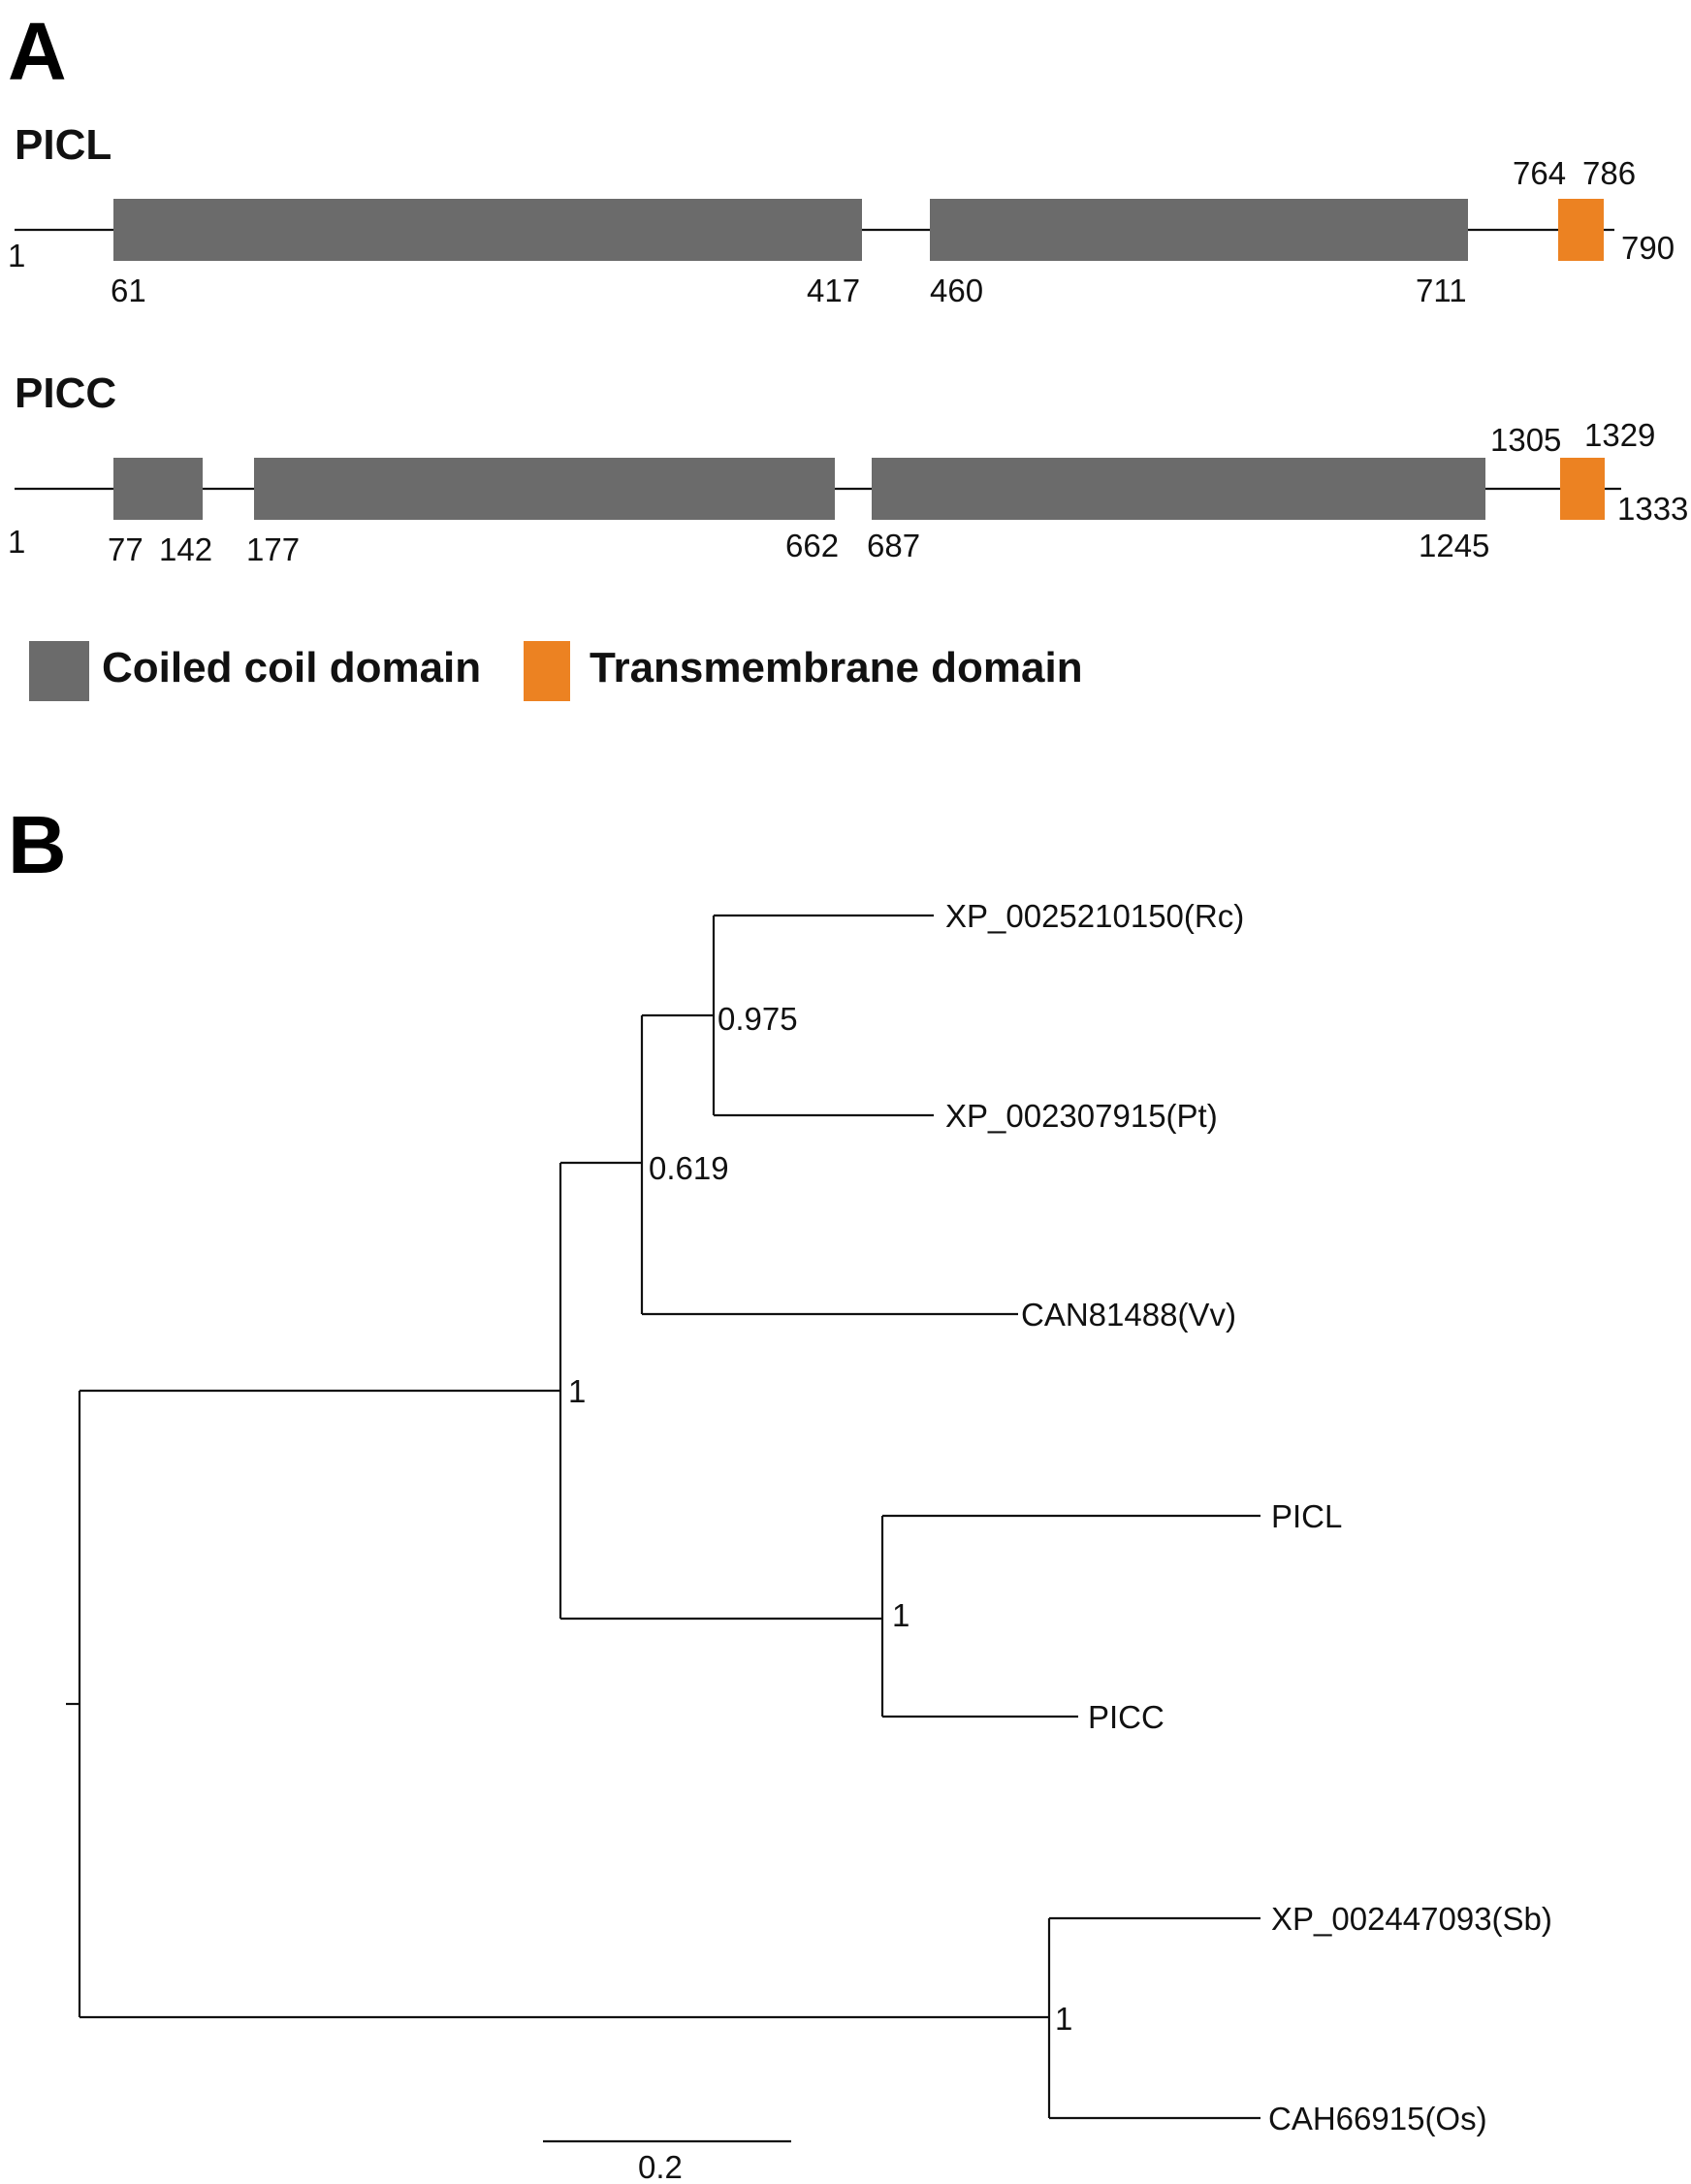 Image resolution: width=1691 pixels, height=2184 pixels. Describe the element at coordinates (1129, 1315) in the screenshot. I see `leaf-label: CAN81488(Vv)` at that location.